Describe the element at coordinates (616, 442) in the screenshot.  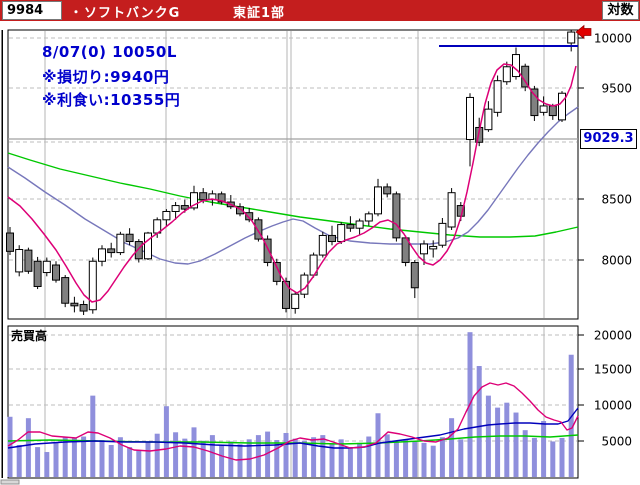
I see `axis-tick-label: 5000` at that location.